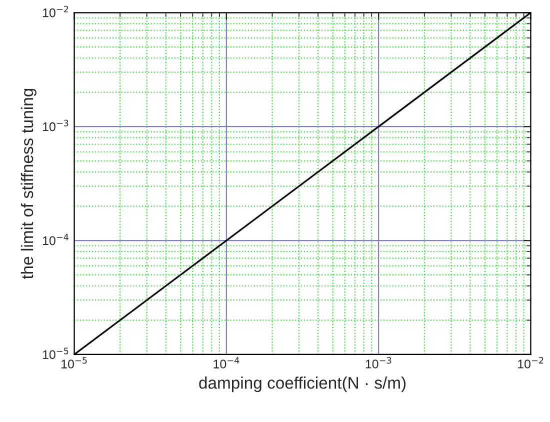 The height and width of the screenshot is (422, 550). I want to click on y-axis-title: the limit of stiffness tuning, so click(28, 184).